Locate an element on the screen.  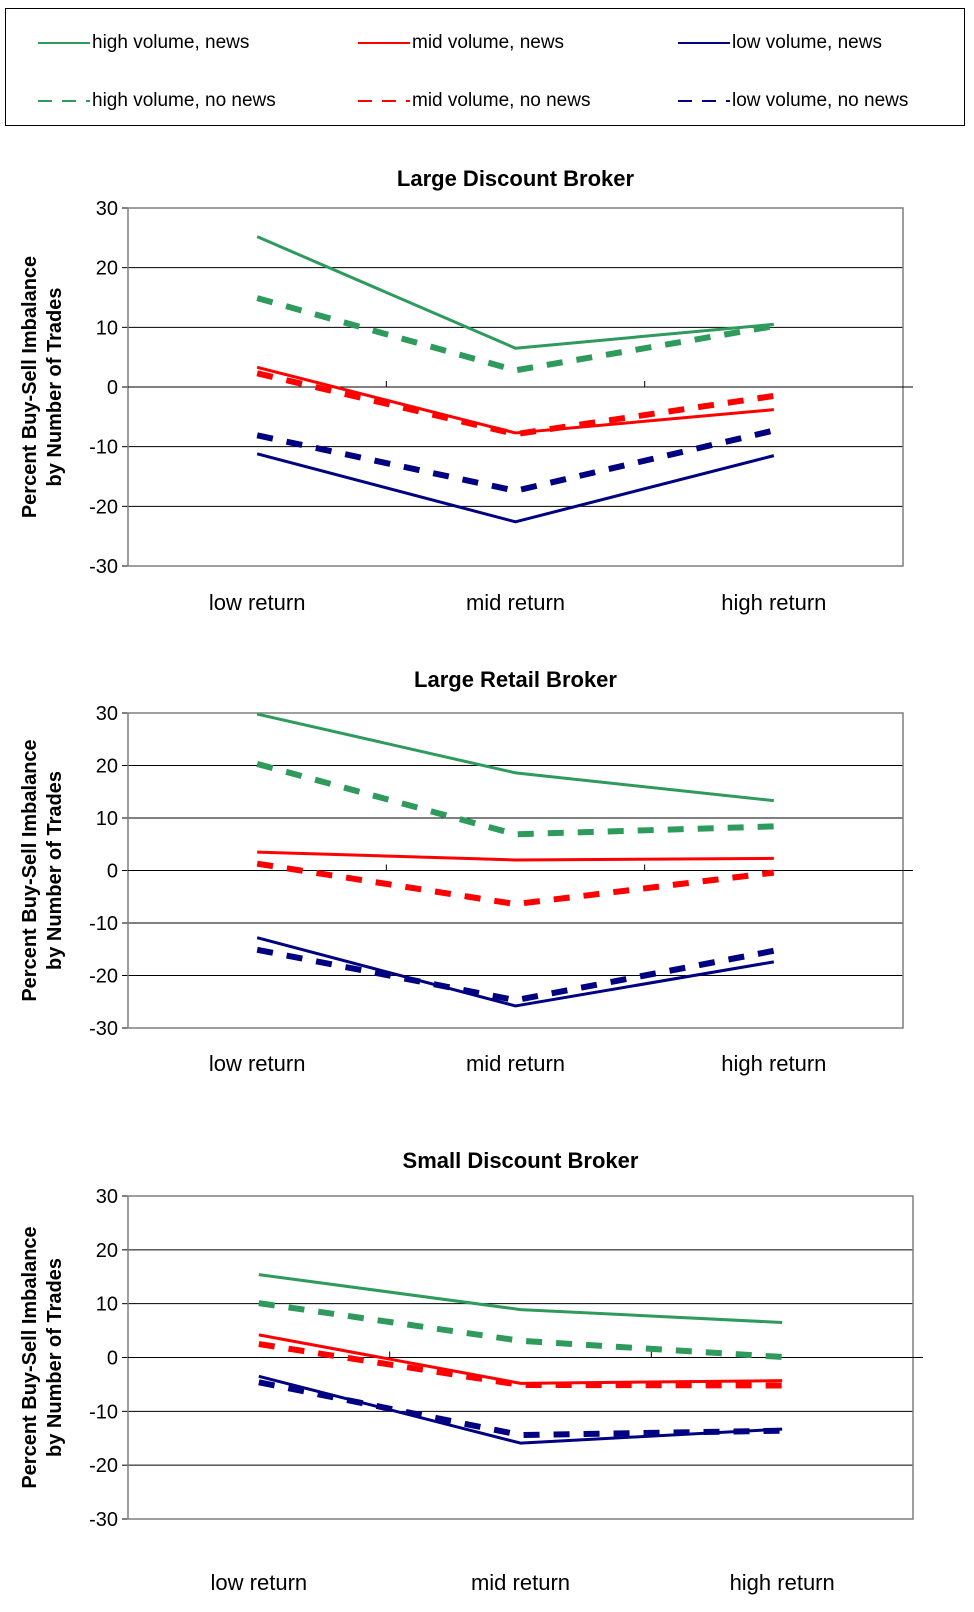
legend-item-low-volume-no-news: low volume, no news is located at coordinates (792, 101).